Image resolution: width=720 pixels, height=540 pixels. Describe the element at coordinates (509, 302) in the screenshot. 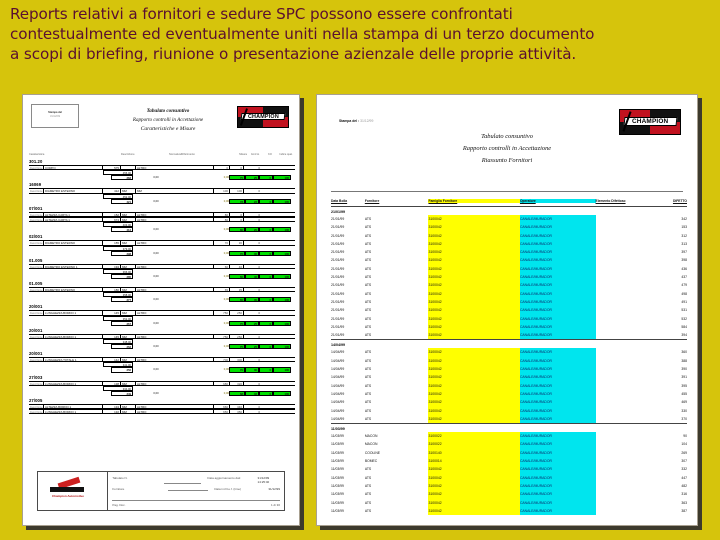

I see `right-table-row: 21/01/99 ATS 3100042 CANALE/MURADOR 491` at that location.